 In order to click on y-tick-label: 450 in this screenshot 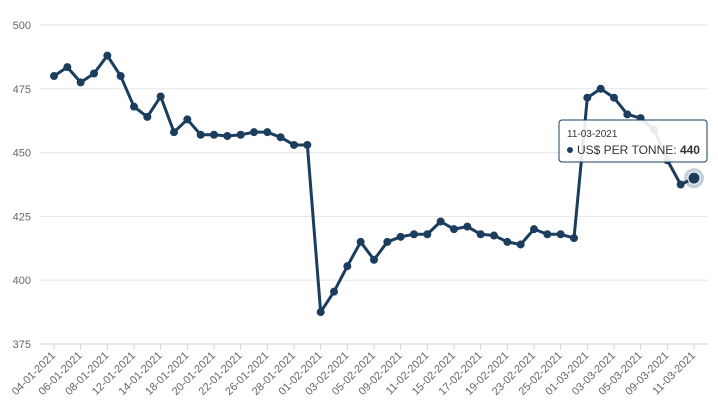, I will do `click(22, 154)`.